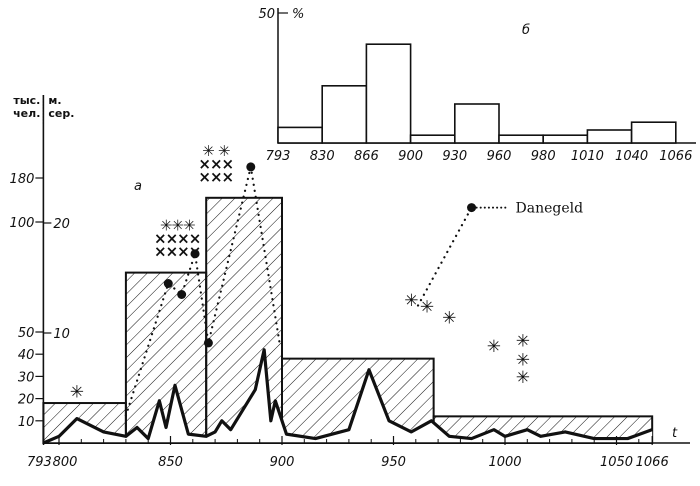  What do you see at coordinates (61, 224) in the screenshot?
I see `right-tick-label: 20` at bounding box center [61, 224].